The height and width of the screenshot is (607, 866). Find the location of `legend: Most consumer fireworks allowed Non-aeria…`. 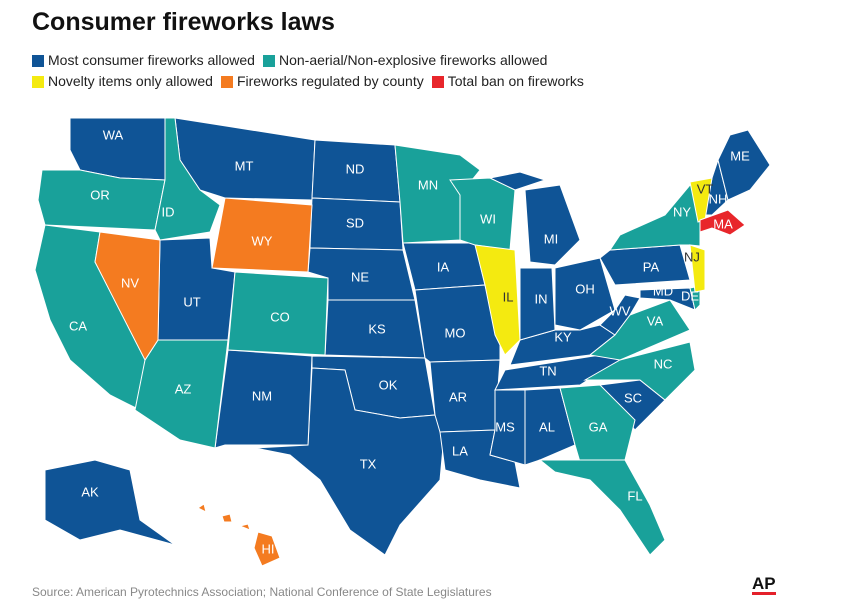

legend: Most consumer fireworks allowed Non-aeria… is located at coordinates (377, 71).